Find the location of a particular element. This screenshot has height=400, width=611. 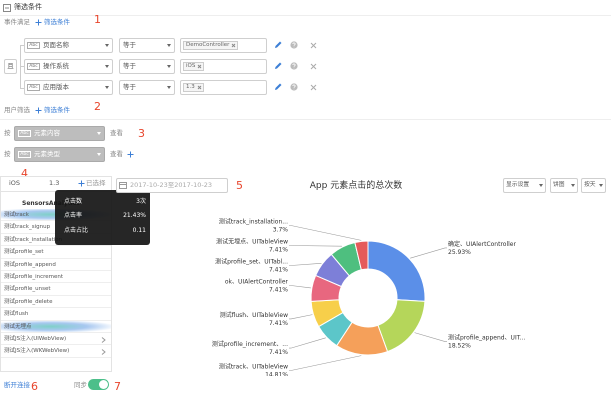

field-name: 操作系统 is located at coordinates (56, 66).